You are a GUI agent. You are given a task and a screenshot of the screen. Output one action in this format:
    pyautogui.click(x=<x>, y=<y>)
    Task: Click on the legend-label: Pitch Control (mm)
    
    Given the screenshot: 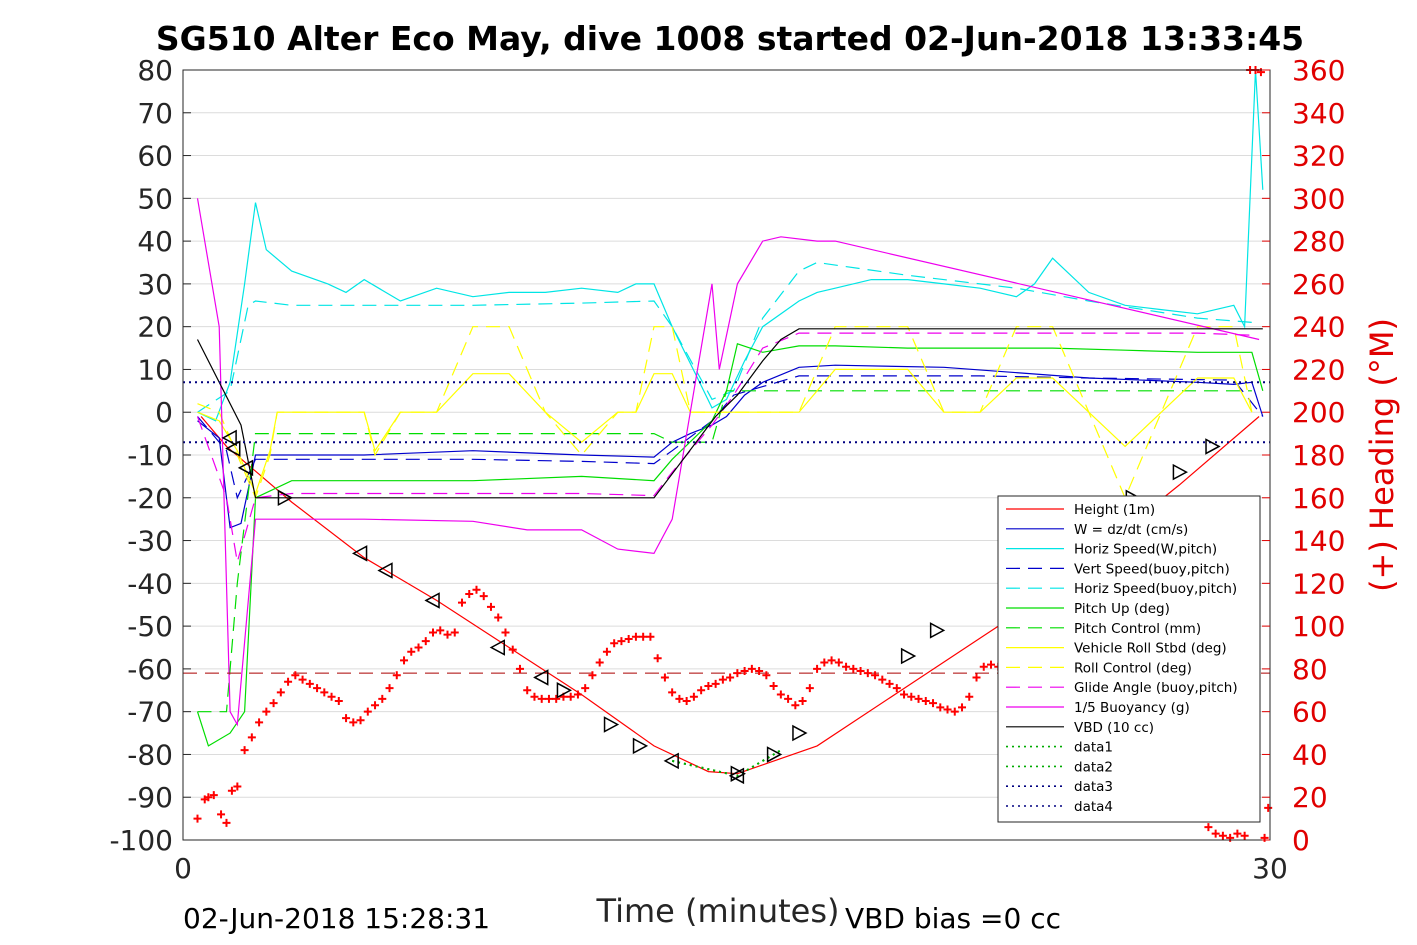 What is the action you would take?
    pyautogui.click(x=1137, y=629)
    